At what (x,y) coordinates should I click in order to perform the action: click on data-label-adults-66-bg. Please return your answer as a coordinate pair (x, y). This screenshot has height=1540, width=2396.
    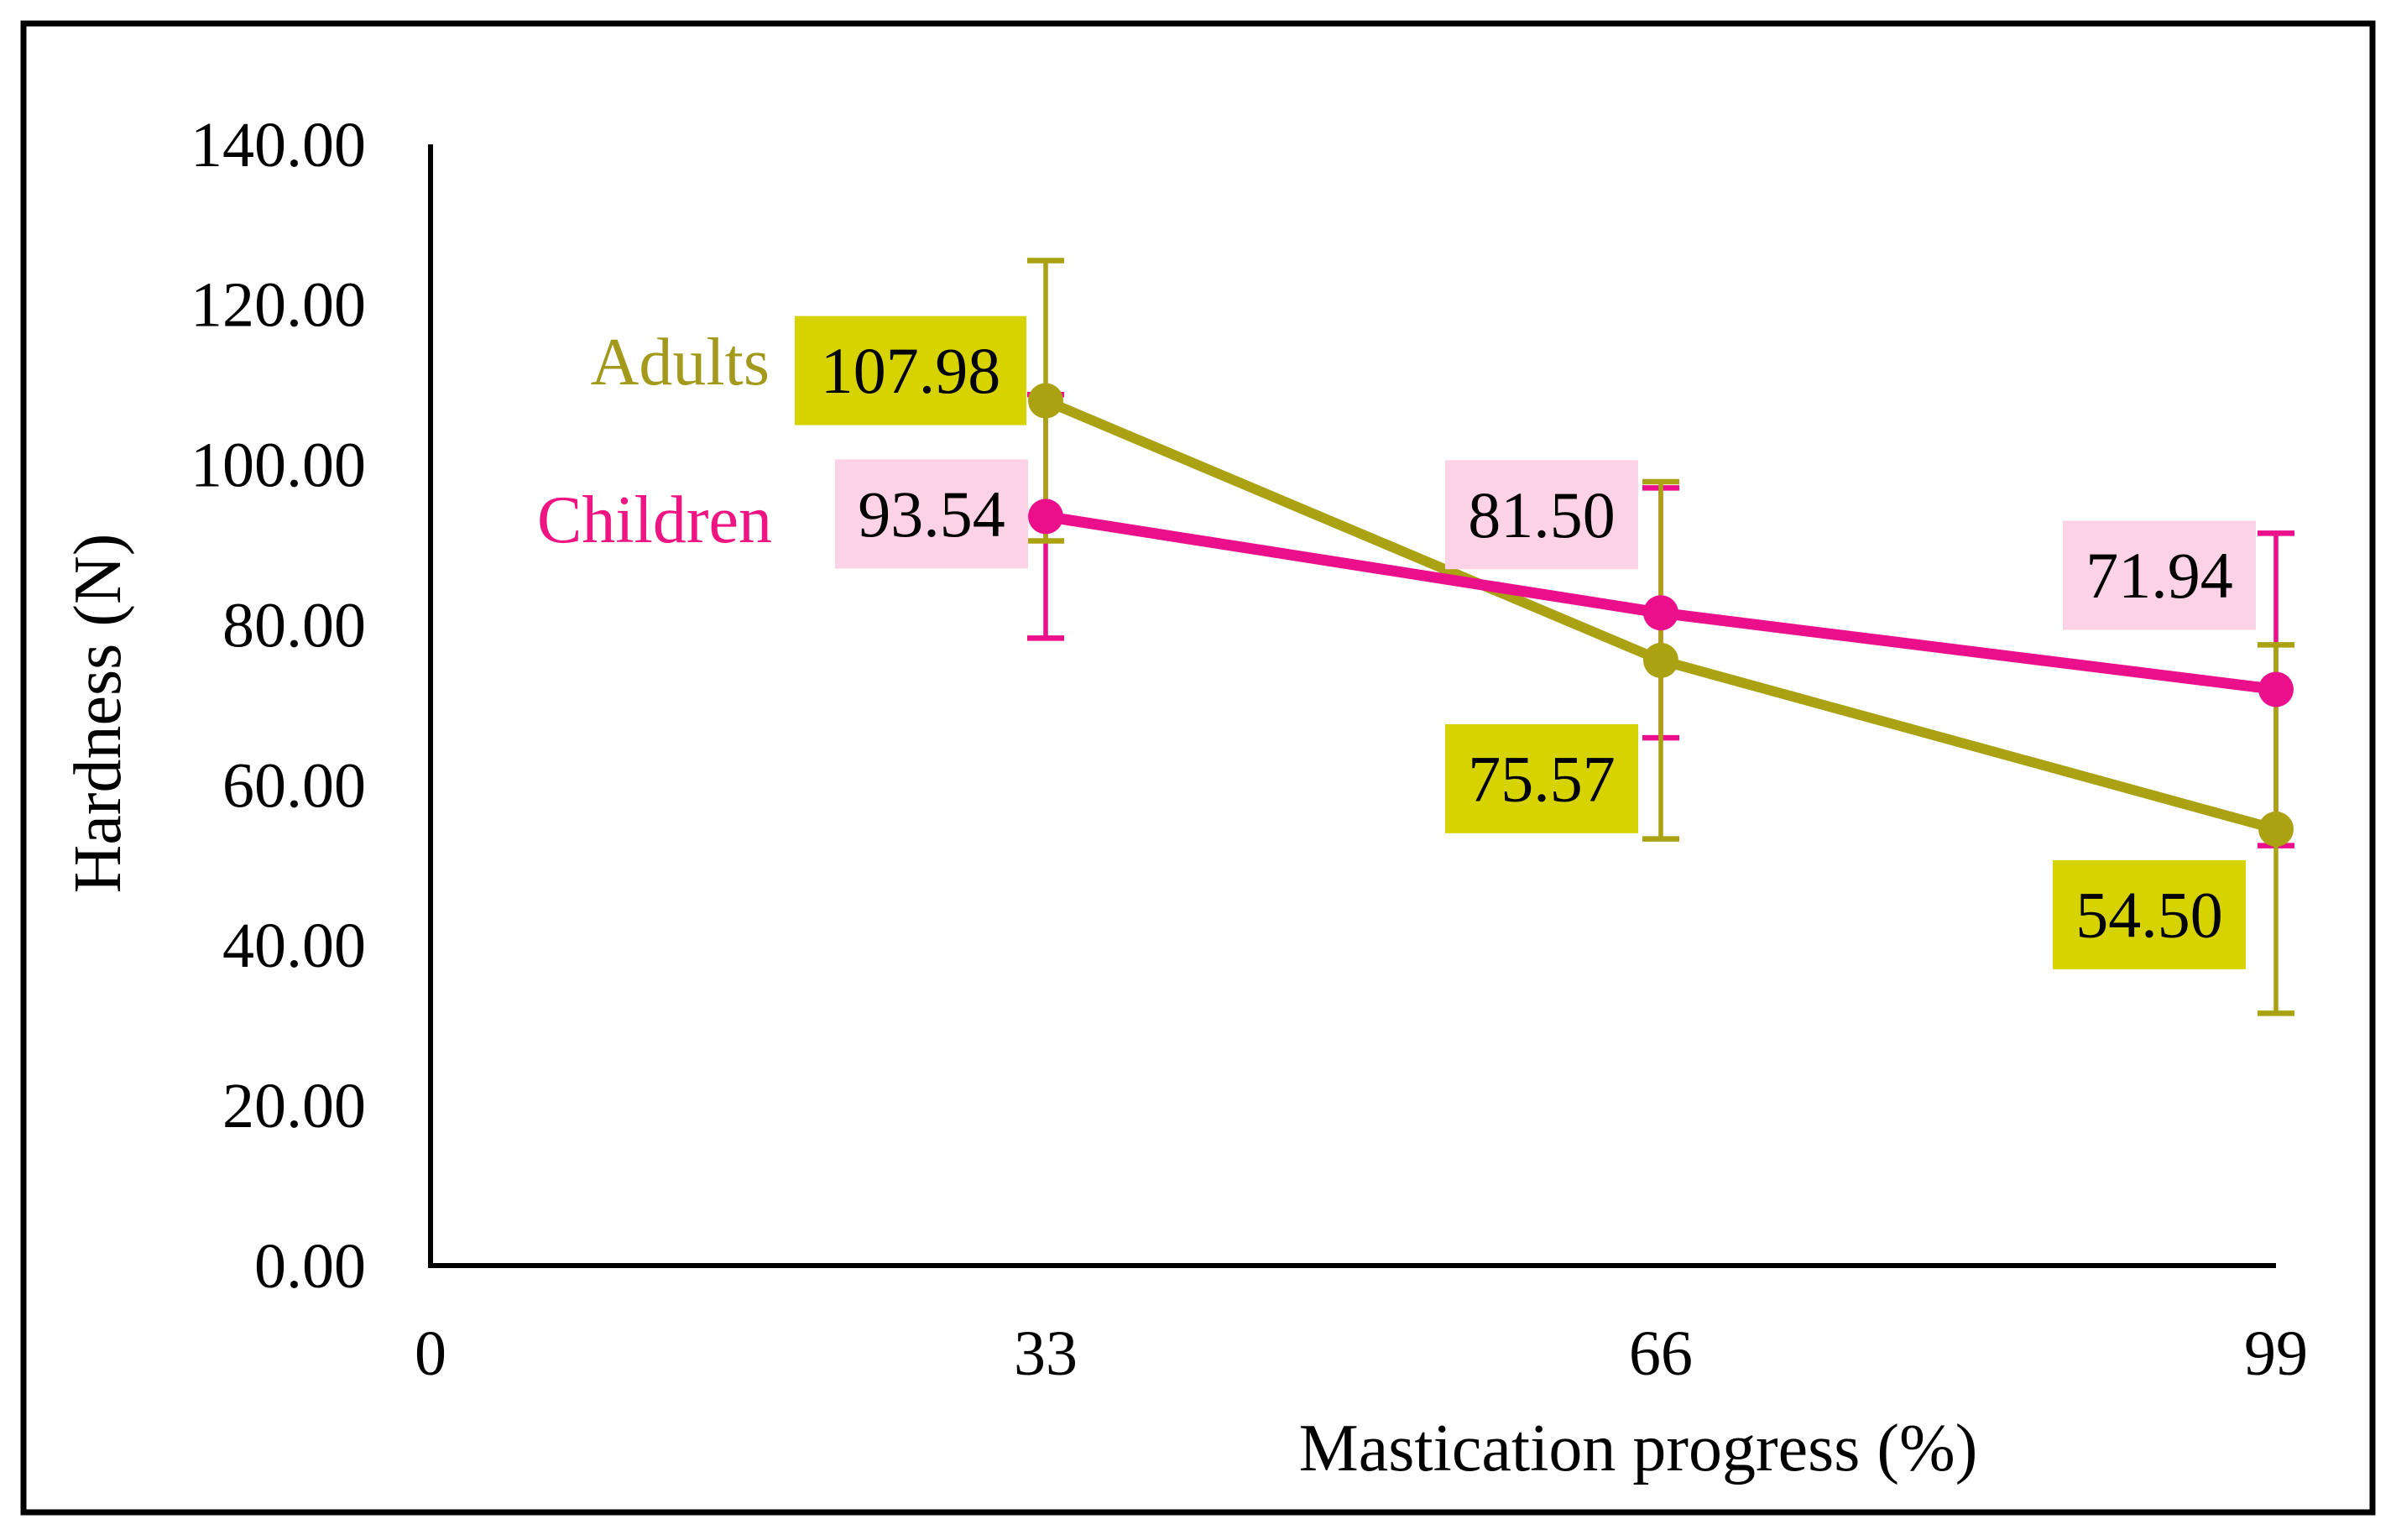
    Looking at the image, I should click on (1541, 778).